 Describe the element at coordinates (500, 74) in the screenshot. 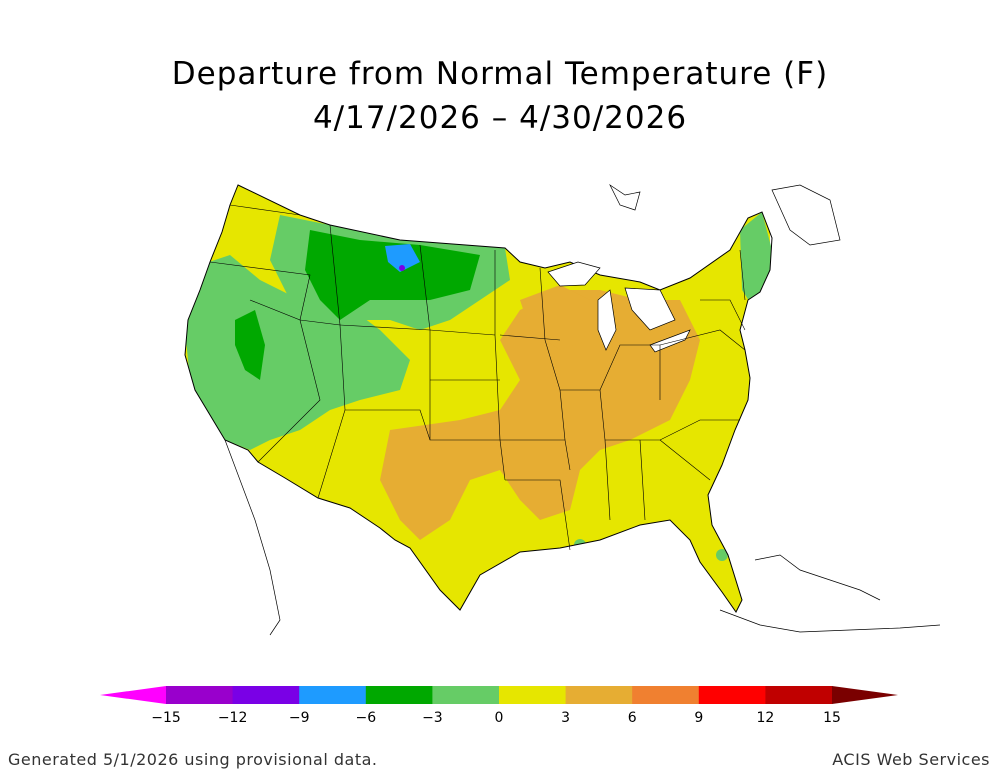

I see `map-title: Departure from Normal Temperature (F)` at that location.